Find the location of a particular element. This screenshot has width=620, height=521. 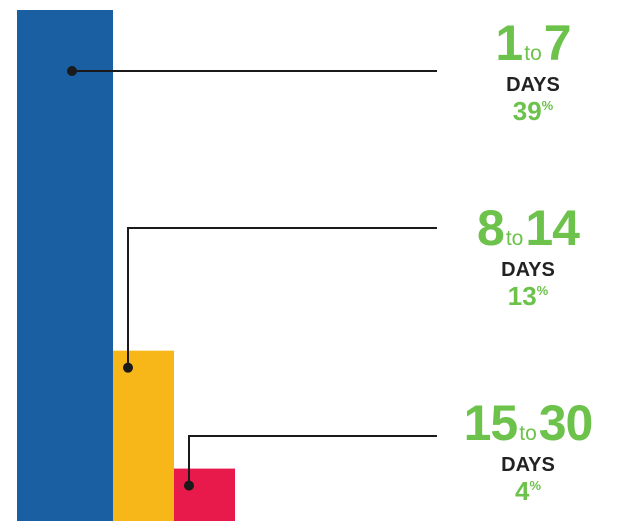

range-end: 30 is located at coordinates (566, 423).